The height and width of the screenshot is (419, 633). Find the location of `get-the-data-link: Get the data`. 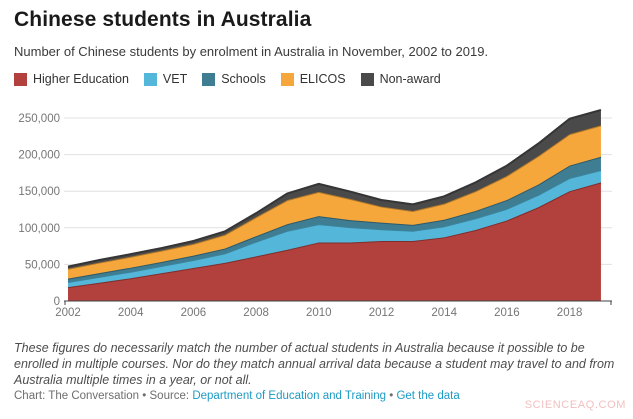

get-the-data-link: Get the data is located at coordinates (428, 396).